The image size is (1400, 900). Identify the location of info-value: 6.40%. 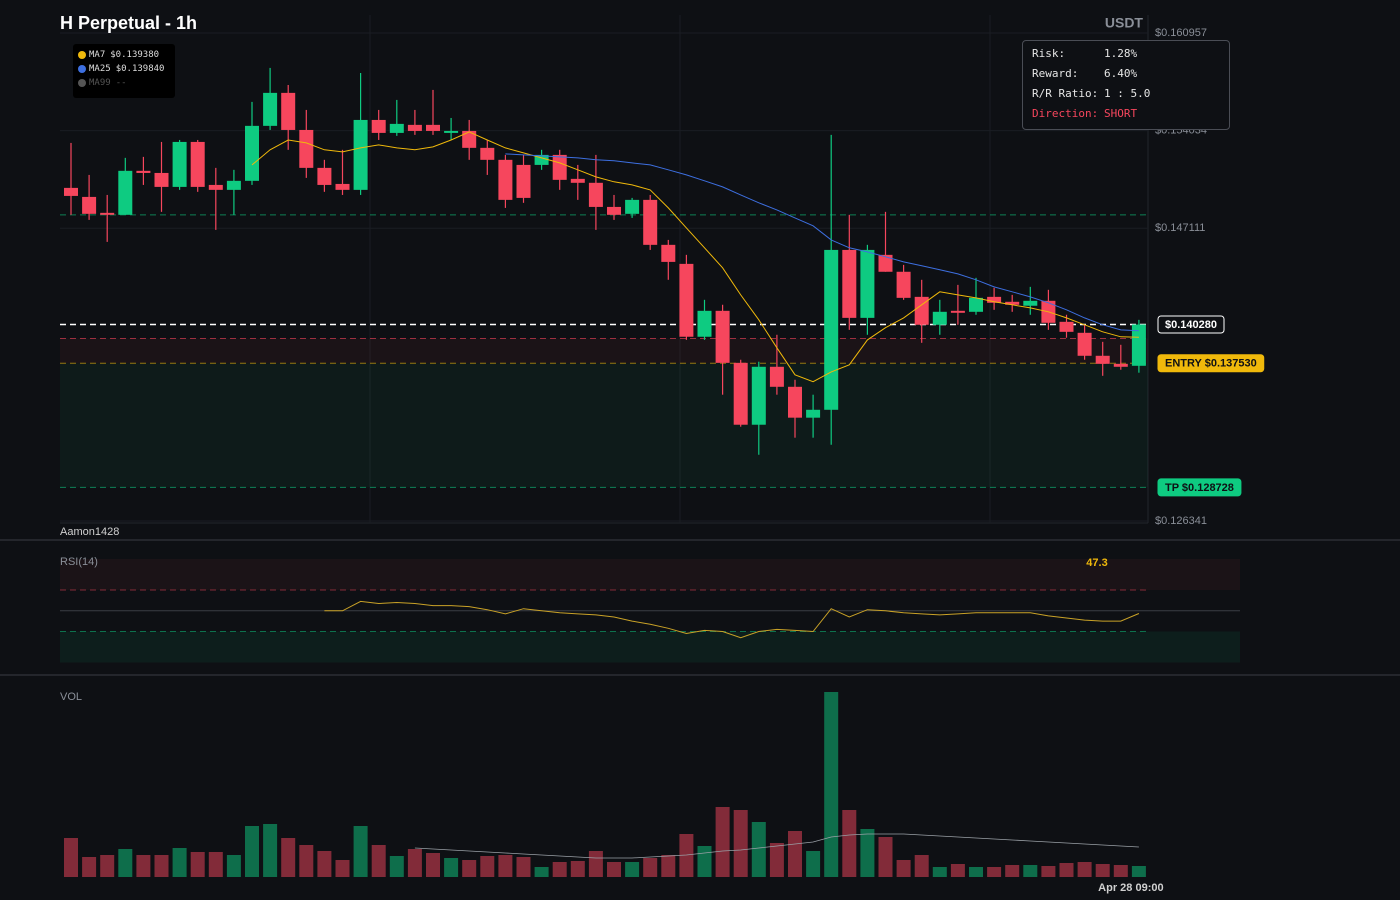
(1121, 73).